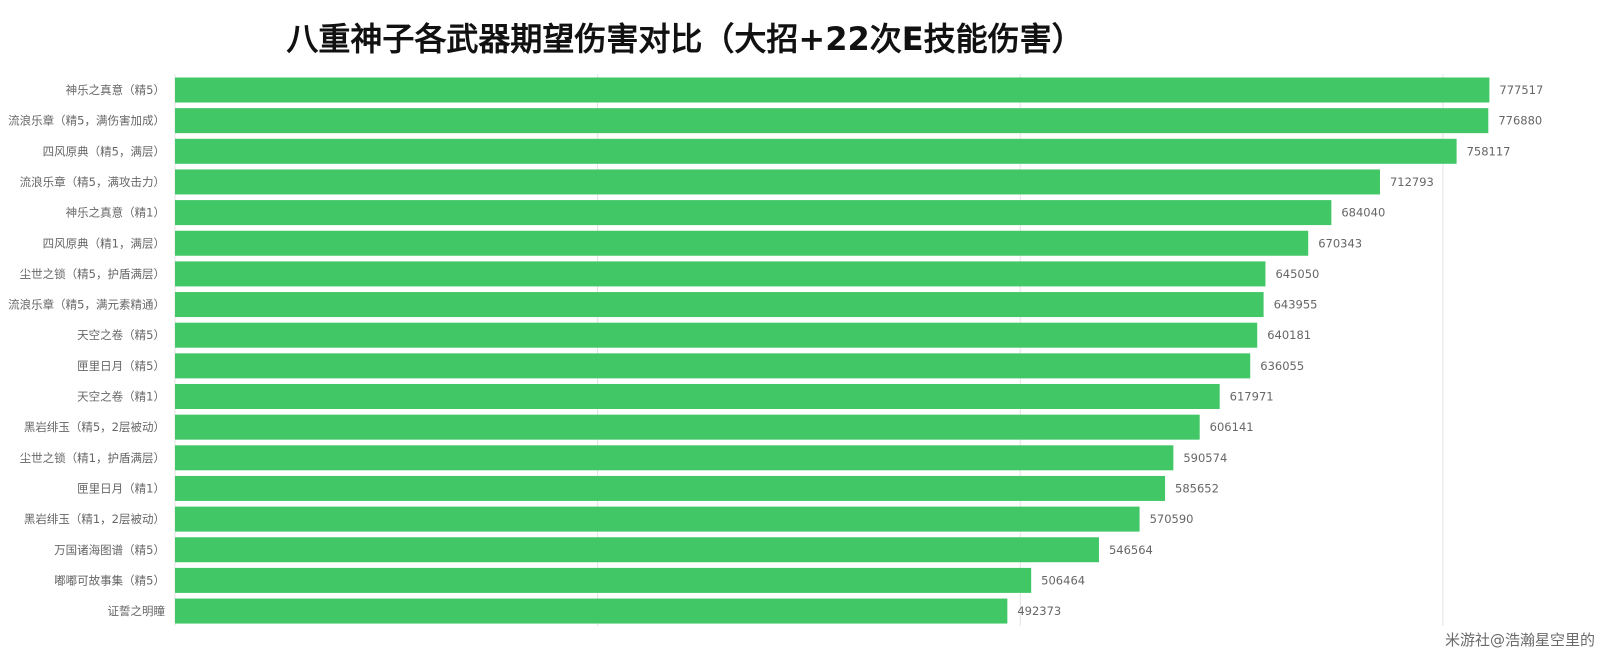 The image size is (1603, 656). I want to click on category-label: 匣里日月（精5）, so click(121, 366).